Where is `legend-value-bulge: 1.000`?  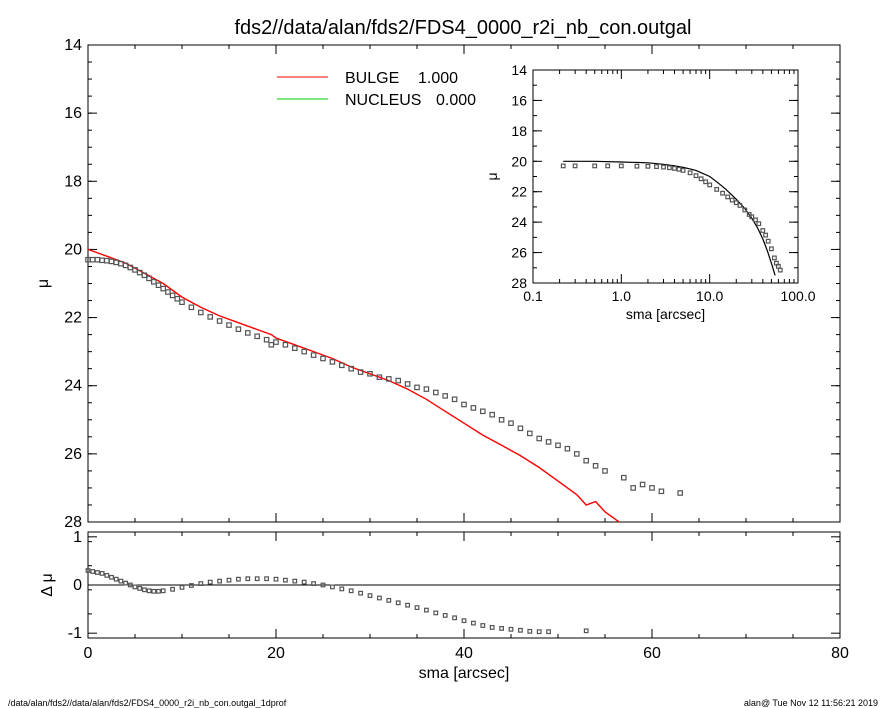 legend-value-bulge: 1.000 is located at coordinates (438, 78).